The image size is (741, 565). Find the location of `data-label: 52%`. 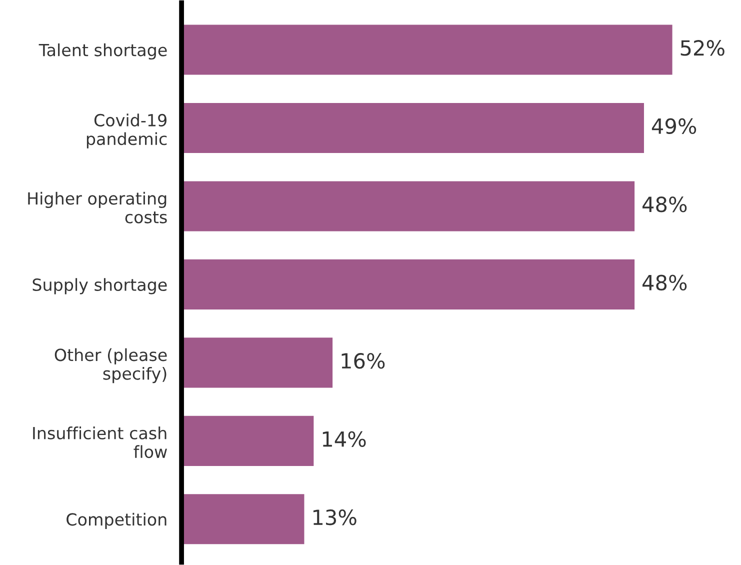

data-label: 52% is located at coordinates (702, 48).